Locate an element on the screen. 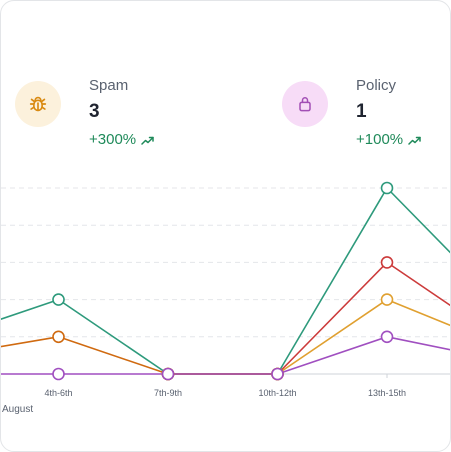  x-tick-label: 4th-6th is located at coordinates (58, 393).